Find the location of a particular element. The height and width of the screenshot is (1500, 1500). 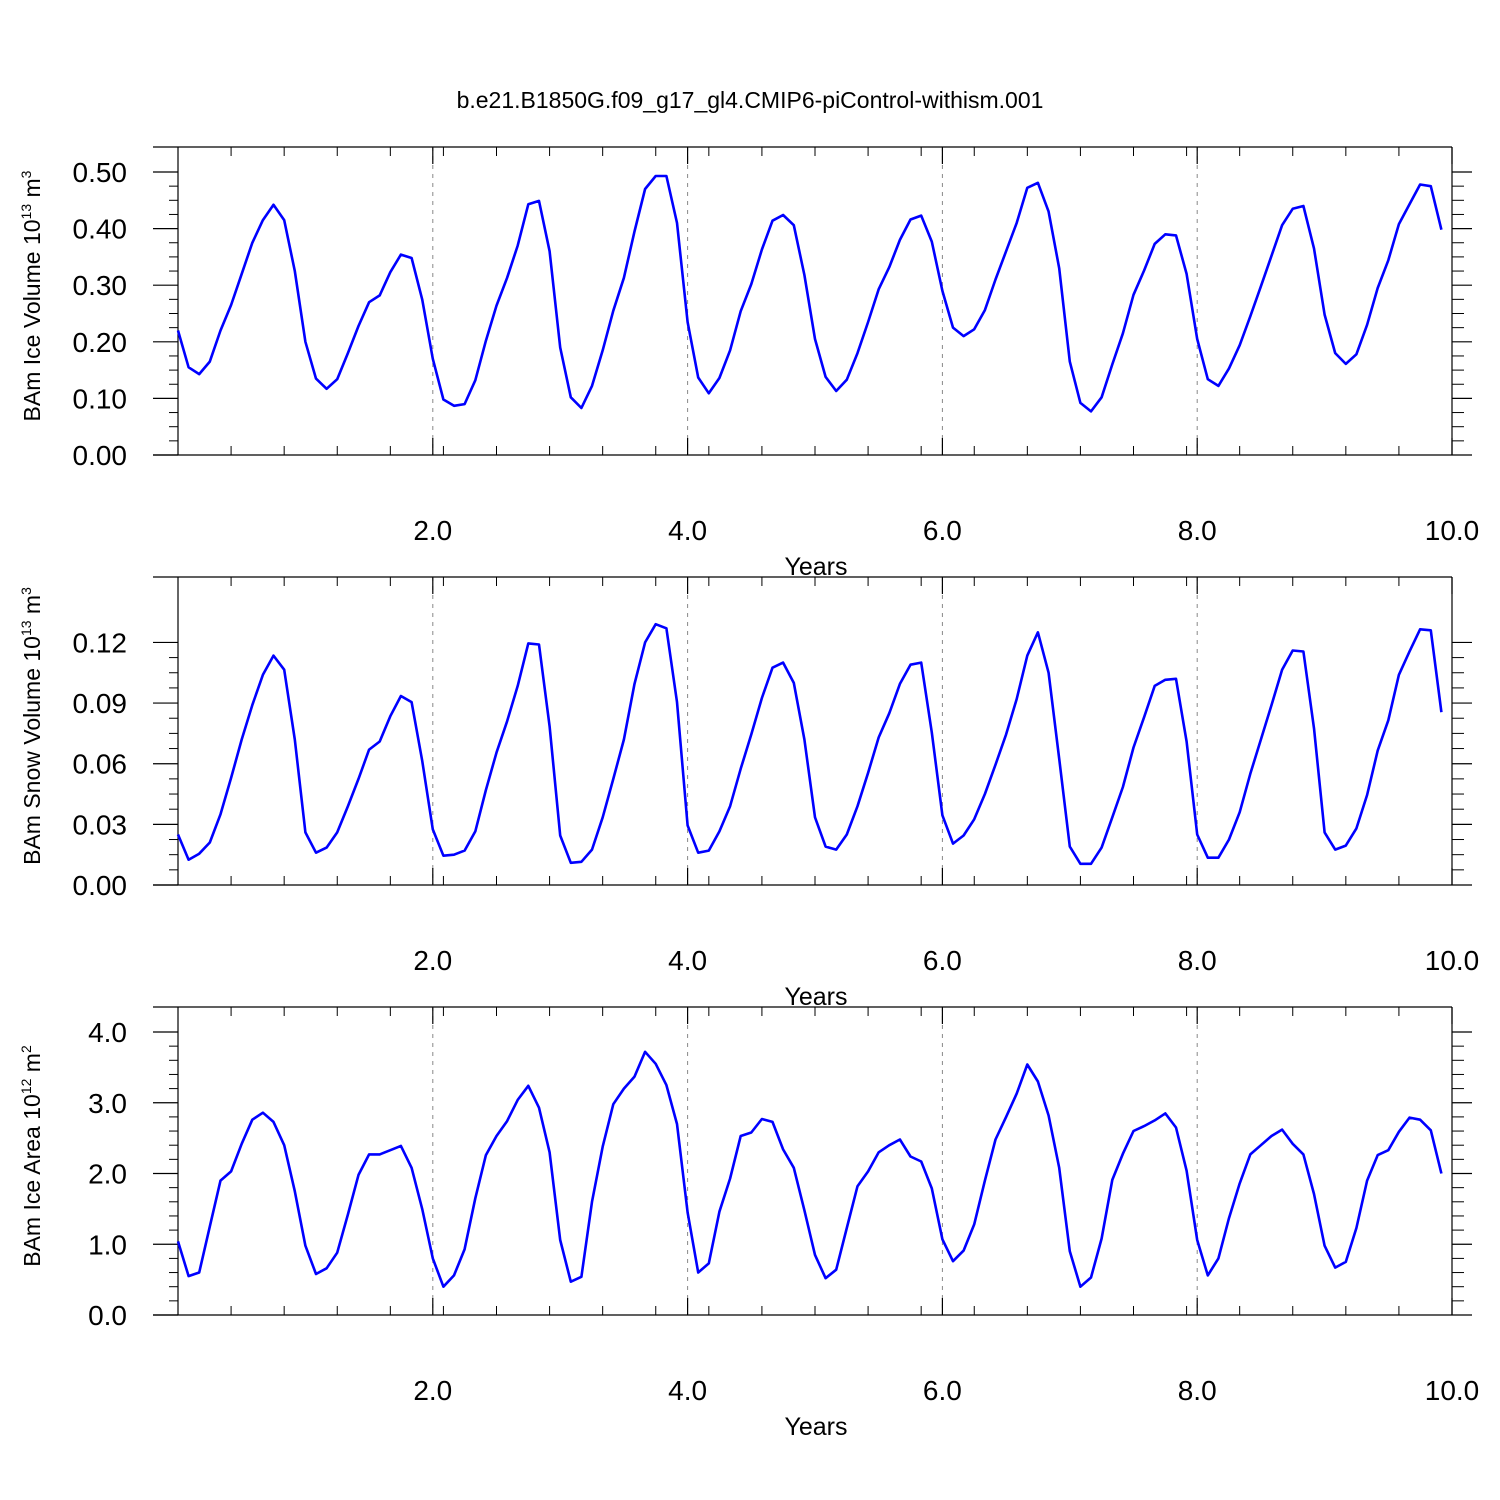

y-tick-label: 0.12 is located at coordinates (100, 642).